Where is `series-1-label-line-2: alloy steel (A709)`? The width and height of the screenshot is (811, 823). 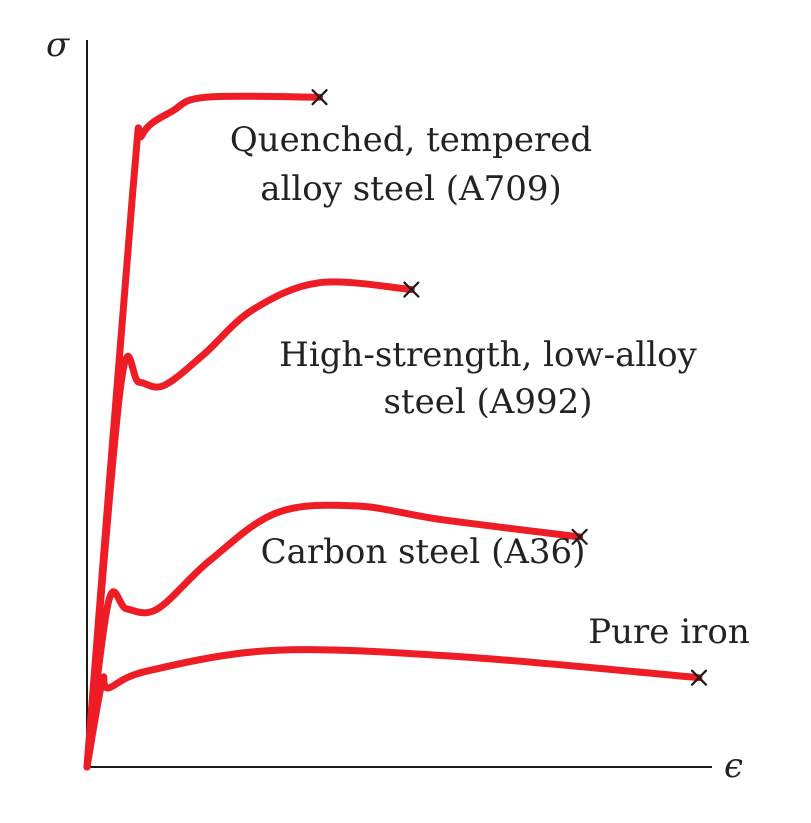 series-1-label-line-2: alloy steel (A709) is located at coordinates (411, 189).